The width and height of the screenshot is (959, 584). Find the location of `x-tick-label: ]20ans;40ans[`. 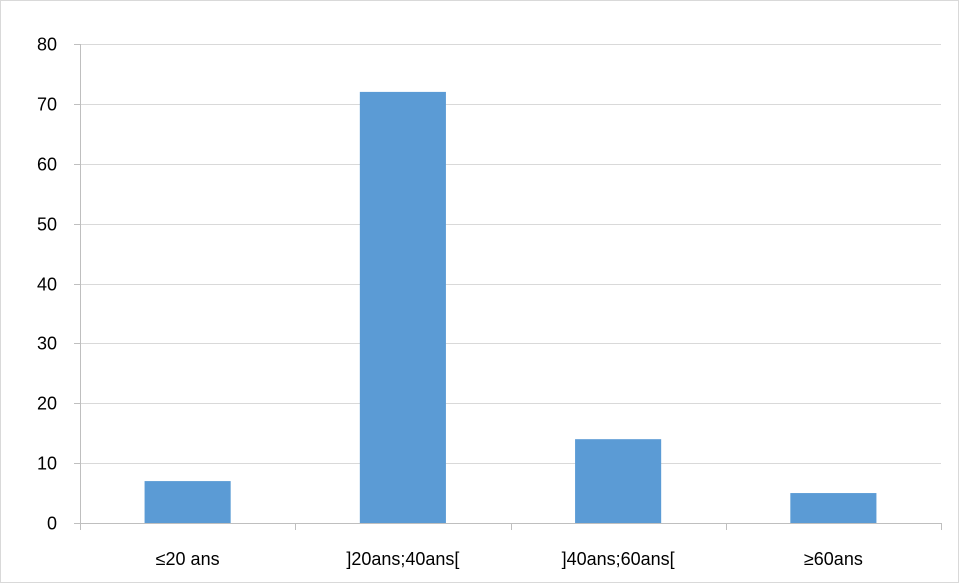

x-tick-label: ]20ans;40ans[ is located at coordinates (402, 559).